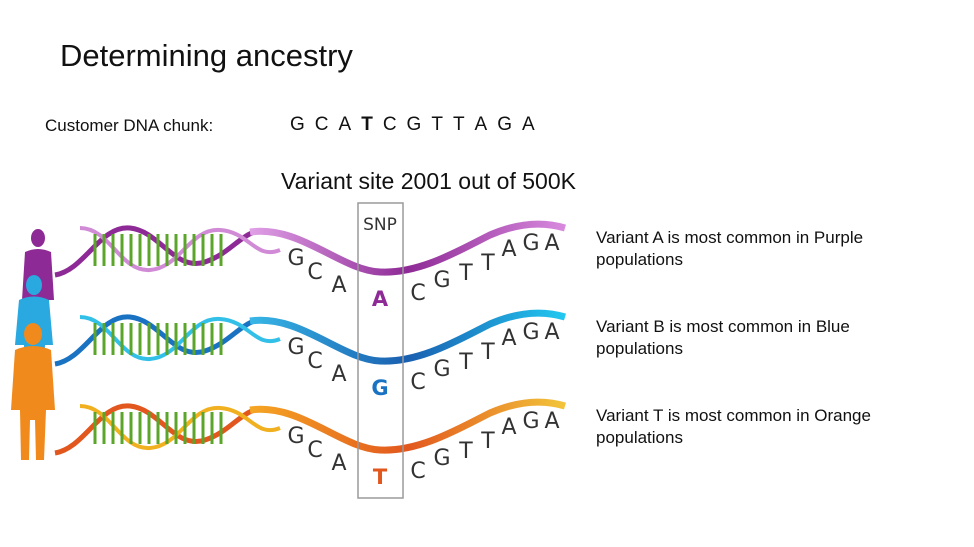  I want to click on dna-strand-orange: GCA CG T TA G AT, so click(310, 443).